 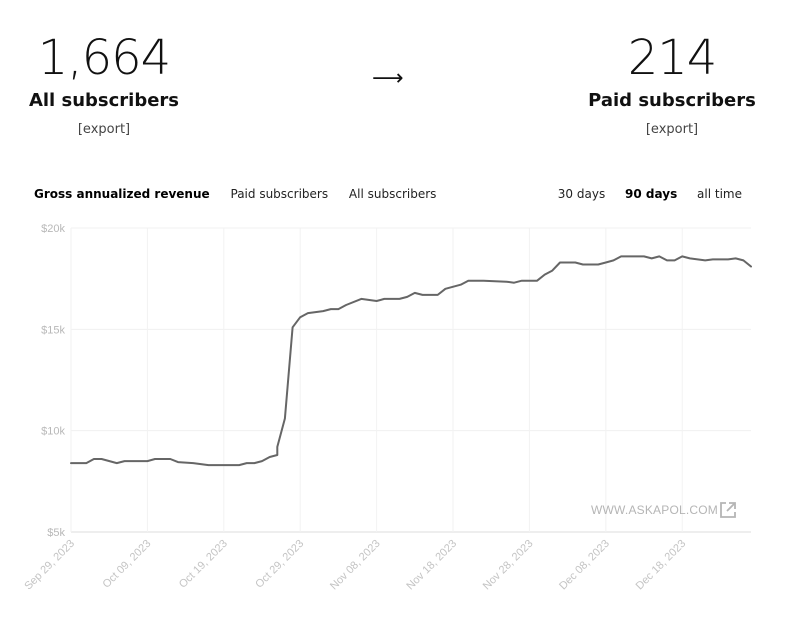 What do you see at coordinates (203, 564) in the screenshot?
I see `x-tick-label: Oct 19, 2023` at bounding box center [203, 564].